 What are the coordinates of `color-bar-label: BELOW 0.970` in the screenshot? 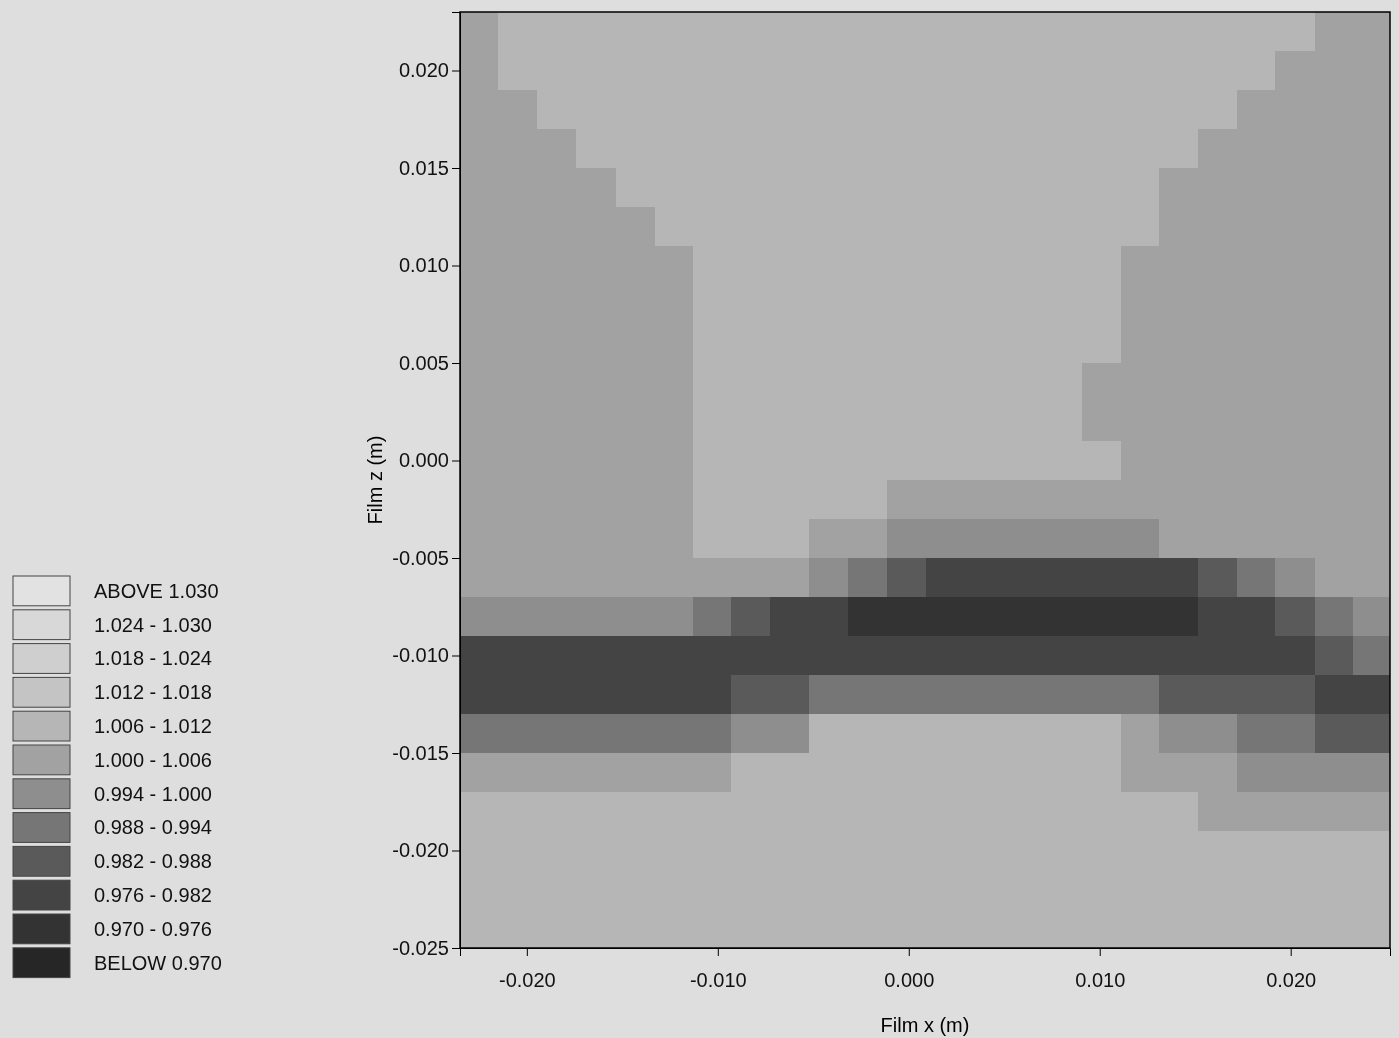 It's located at (158, 962).